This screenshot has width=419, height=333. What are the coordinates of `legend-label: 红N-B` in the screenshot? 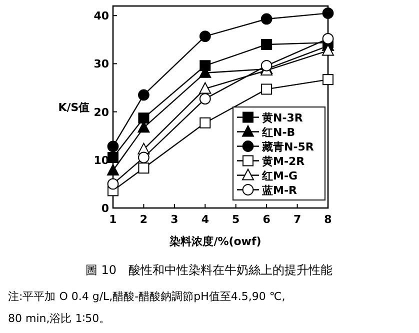 It's located at (278, 132).